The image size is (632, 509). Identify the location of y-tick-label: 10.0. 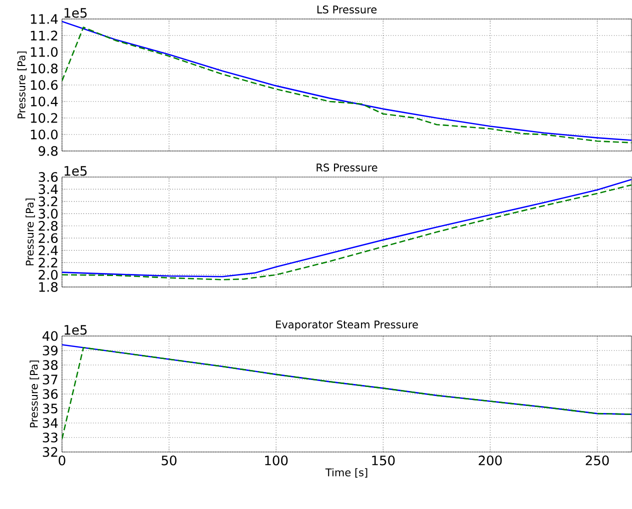
(44, 135).